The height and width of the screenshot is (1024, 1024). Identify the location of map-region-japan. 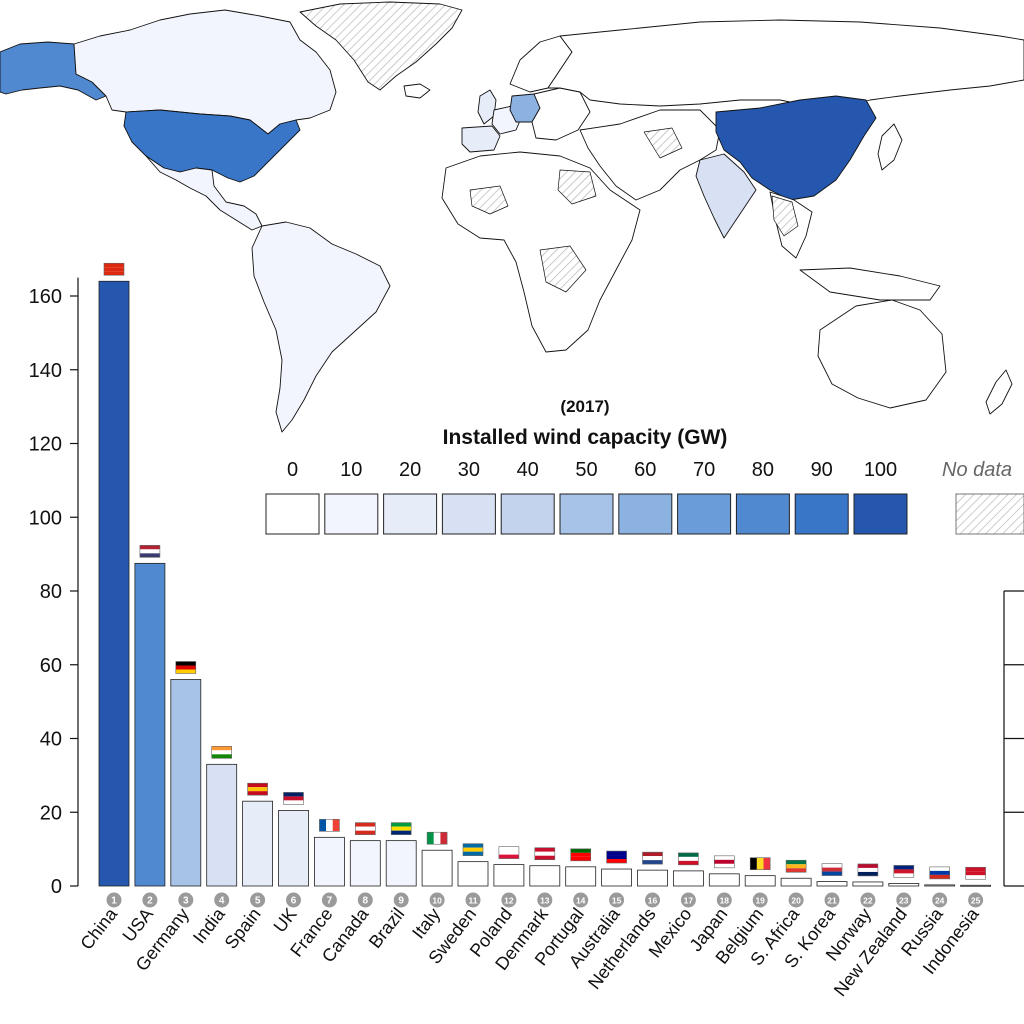
(890, 147).